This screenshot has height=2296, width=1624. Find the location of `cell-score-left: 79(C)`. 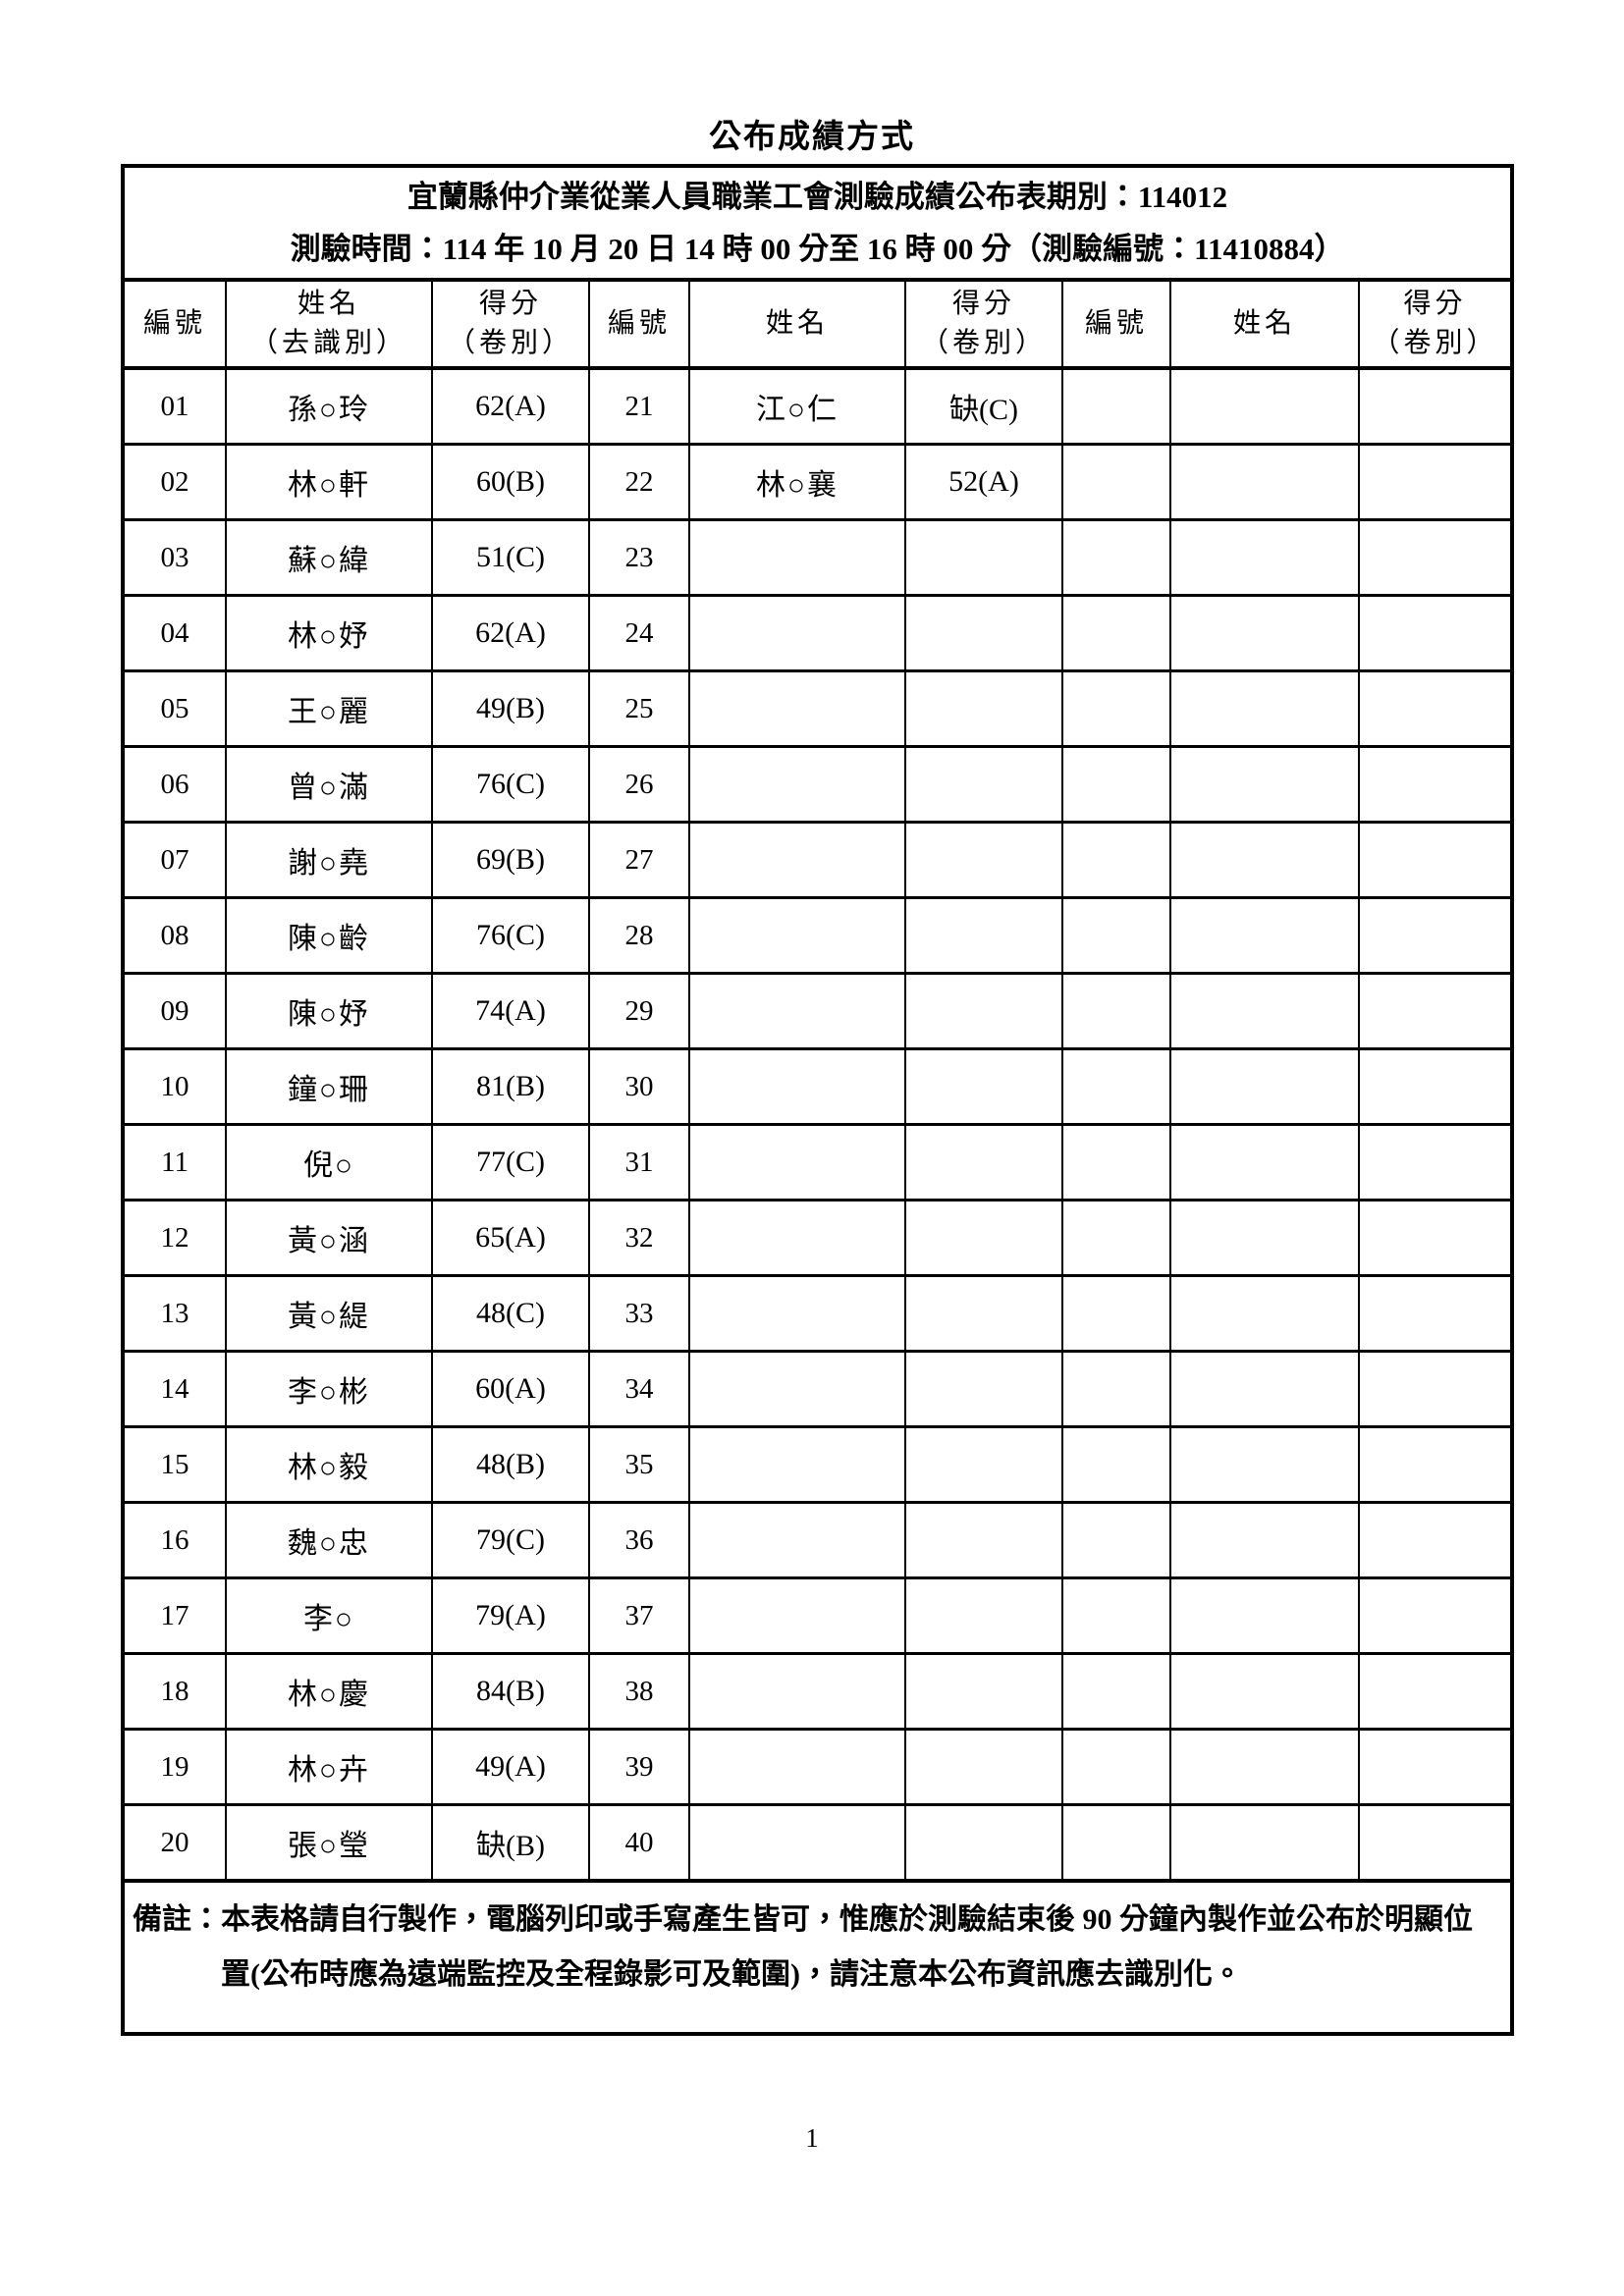

cell-score-left: 79(C) is located at coordinates (510, 1540).